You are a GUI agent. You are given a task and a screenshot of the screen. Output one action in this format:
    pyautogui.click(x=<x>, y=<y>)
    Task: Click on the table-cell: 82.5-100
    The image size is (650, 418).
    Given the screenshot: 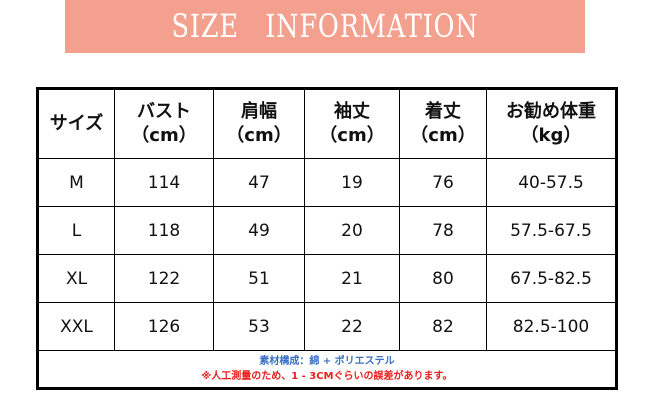 What is the action you would take?
    pyautogui.click(x=551, y=326)
    